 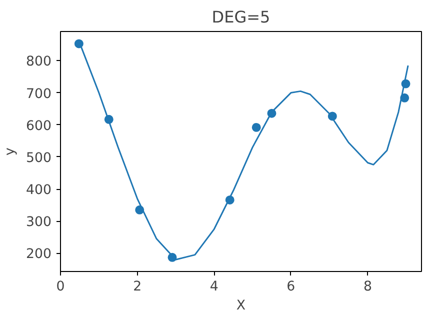 What do you see at coordinates (39, 126) in the screenshot?
I see `y-tick-label: 600` at bounding box center [39, 126].